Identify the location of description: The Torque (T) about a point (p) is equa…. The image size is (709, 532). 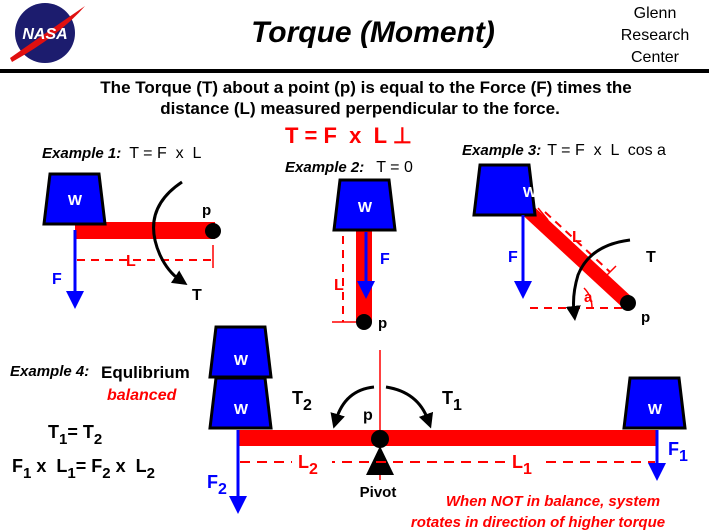
(365, 98).